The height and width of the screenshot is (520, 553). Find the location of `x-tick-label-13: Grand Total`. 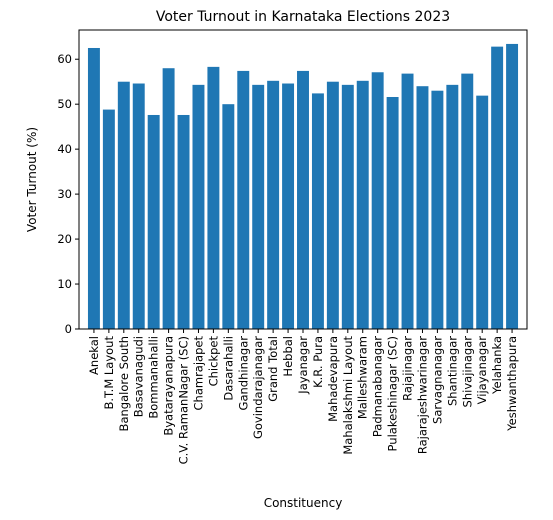

x-tick-label-13: Grand Total is located at coordinates (273, 369).